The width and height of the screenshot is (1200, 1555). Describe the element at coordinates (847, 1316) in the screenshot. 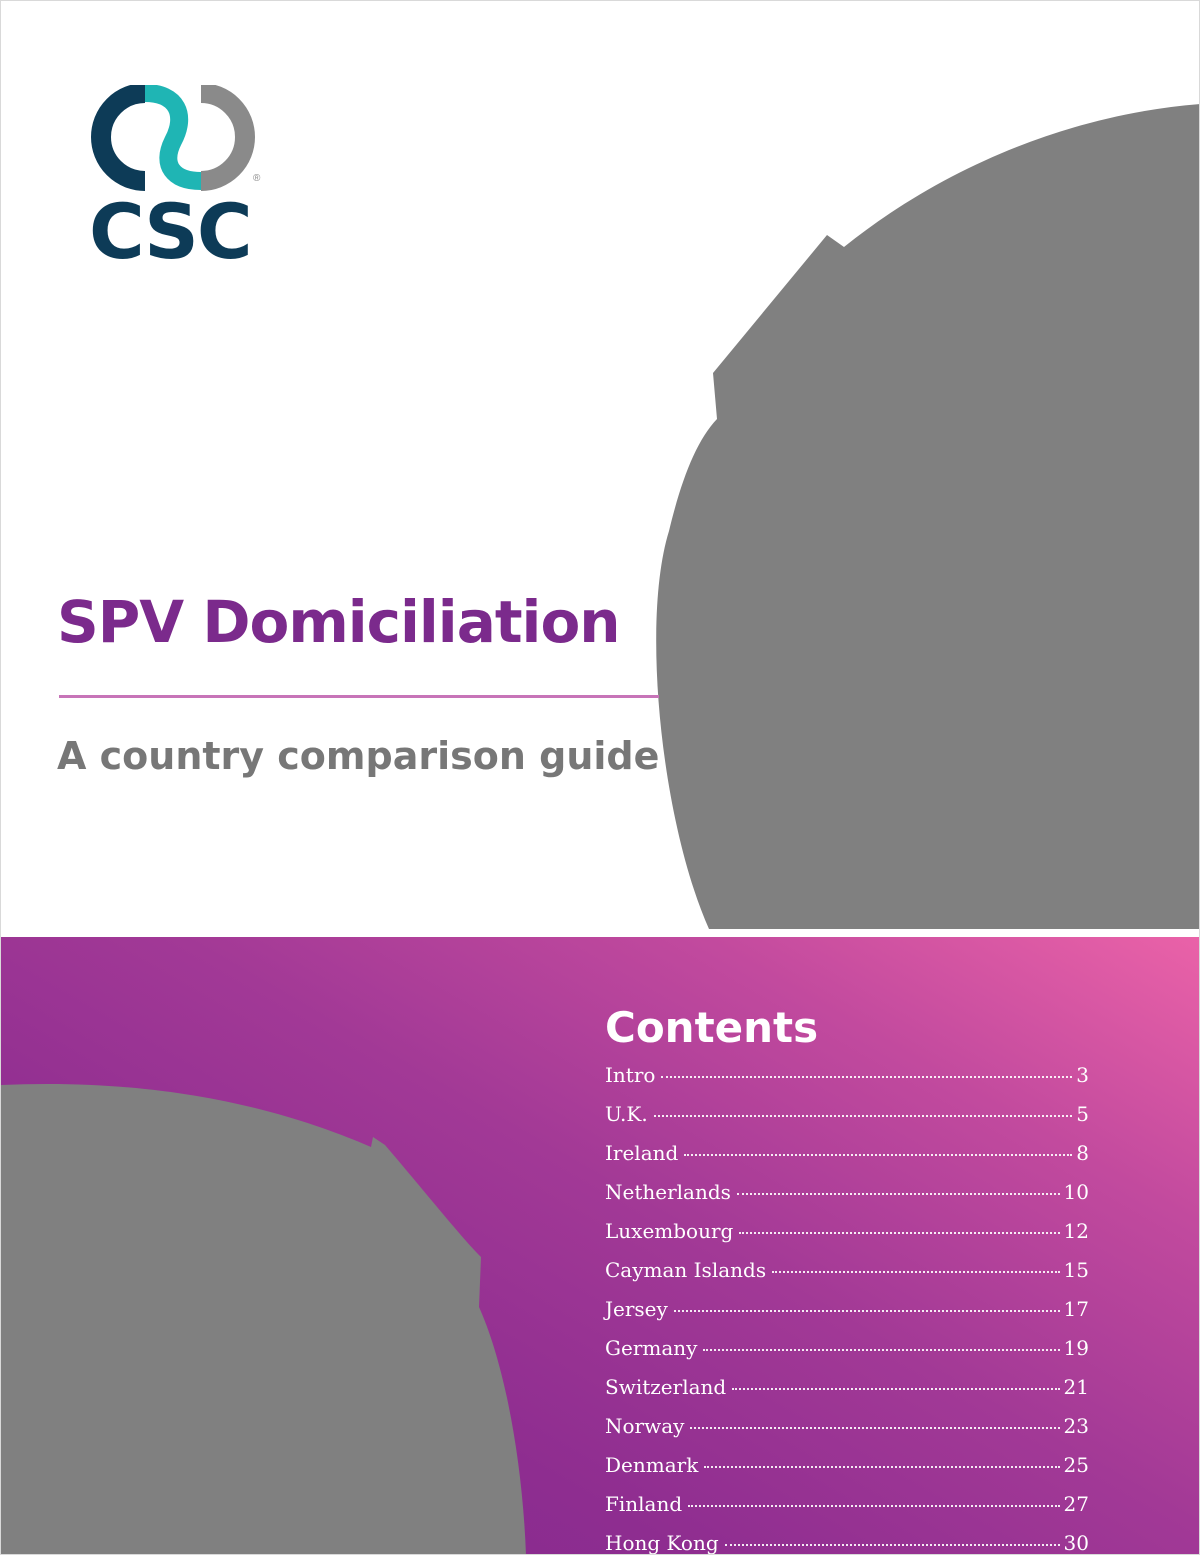

I see `toc-item: Jersey 17` at that location.